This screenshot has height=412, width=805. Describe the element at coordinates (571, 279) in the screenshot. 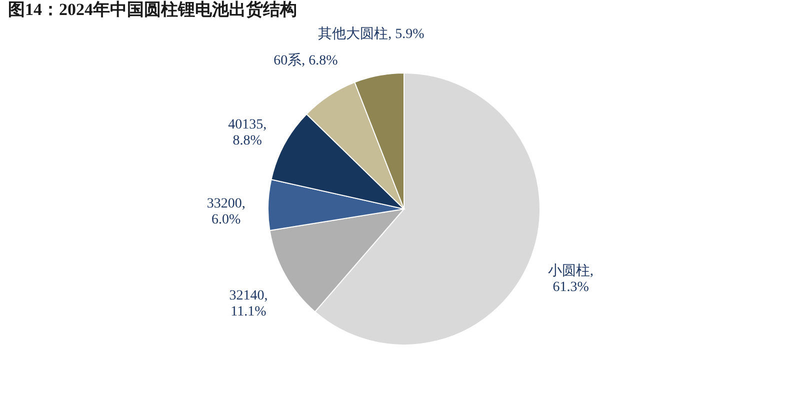

I see `slice-label: 小圆柱, 61.3%` at that location.